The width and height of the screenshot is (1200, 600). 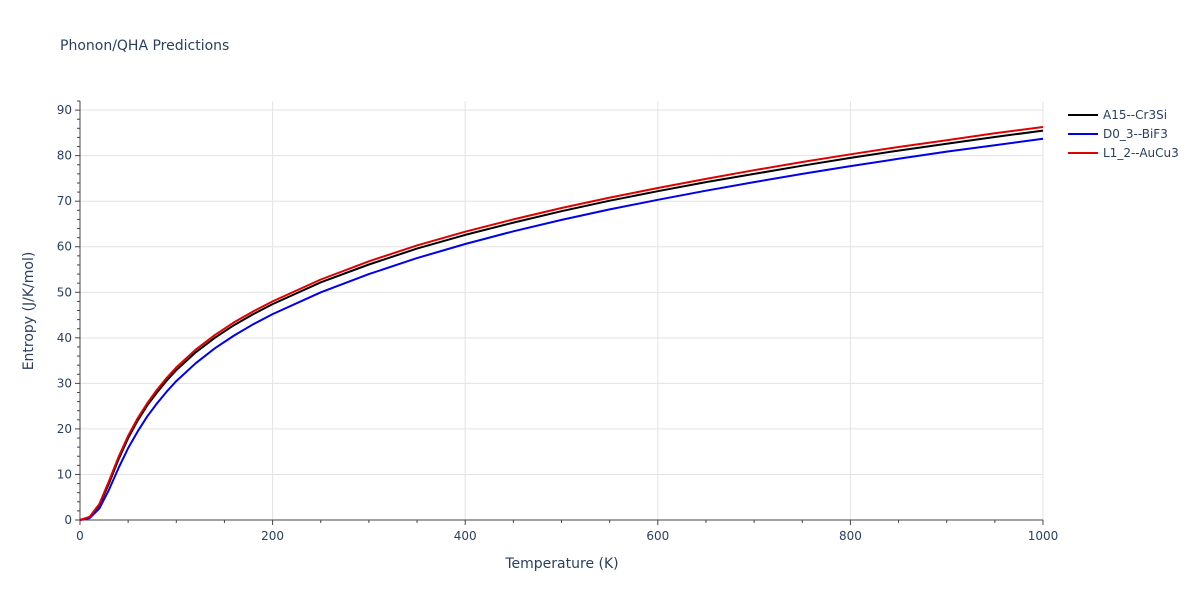 I want to click on x-tick-label: 1000, so click(x=1043, y=536).